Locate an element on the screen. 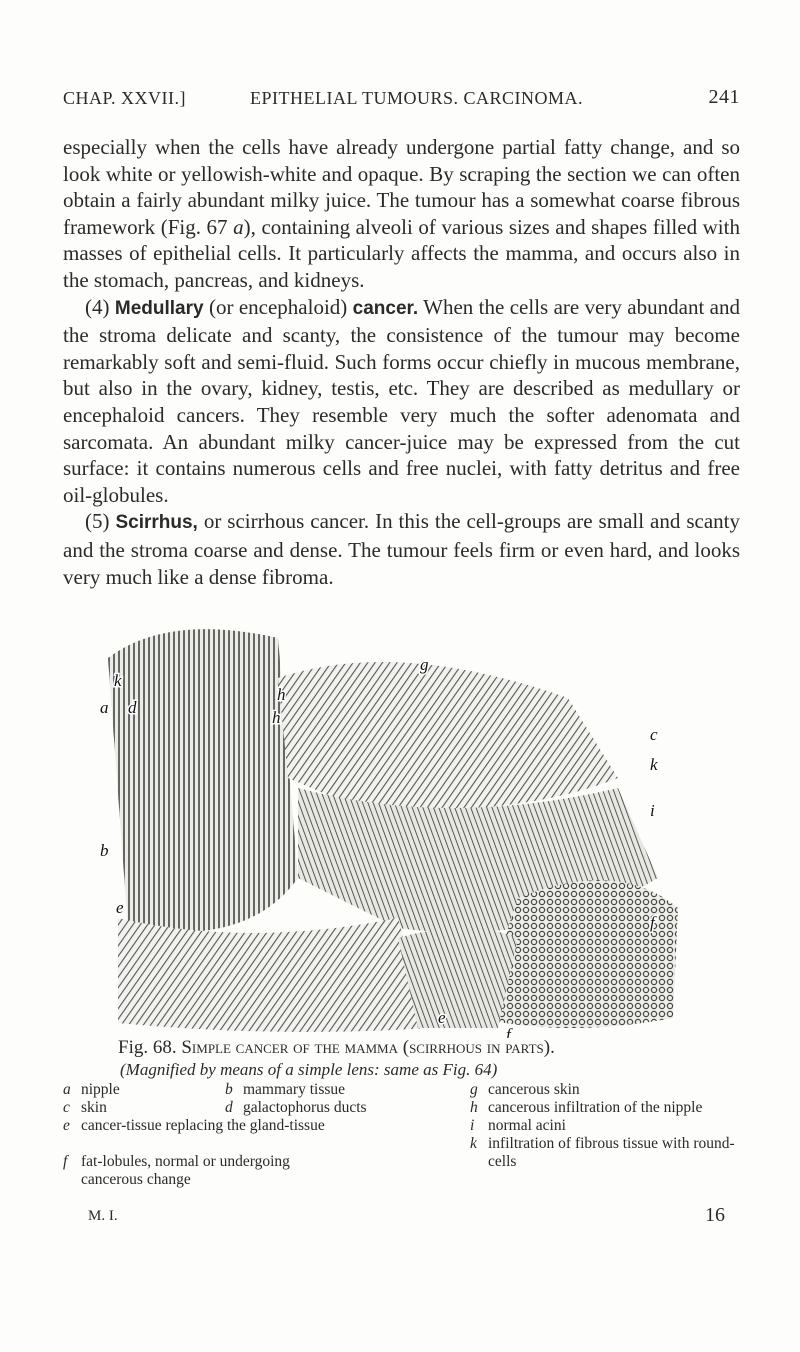  legend-letter: i is located at coordinates (472, 1125).